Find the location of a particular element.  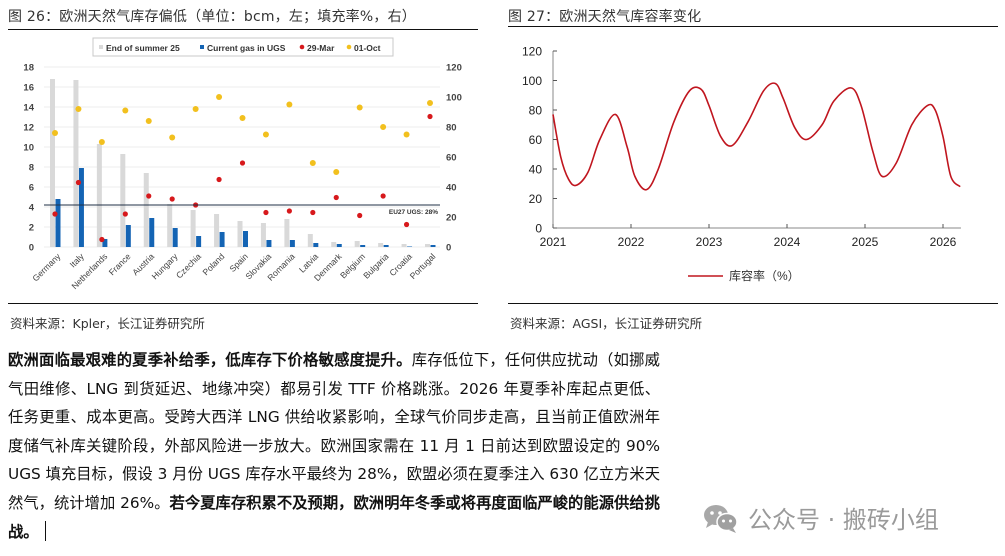

svg-text: Czechia is located at coordinates (188, 265).